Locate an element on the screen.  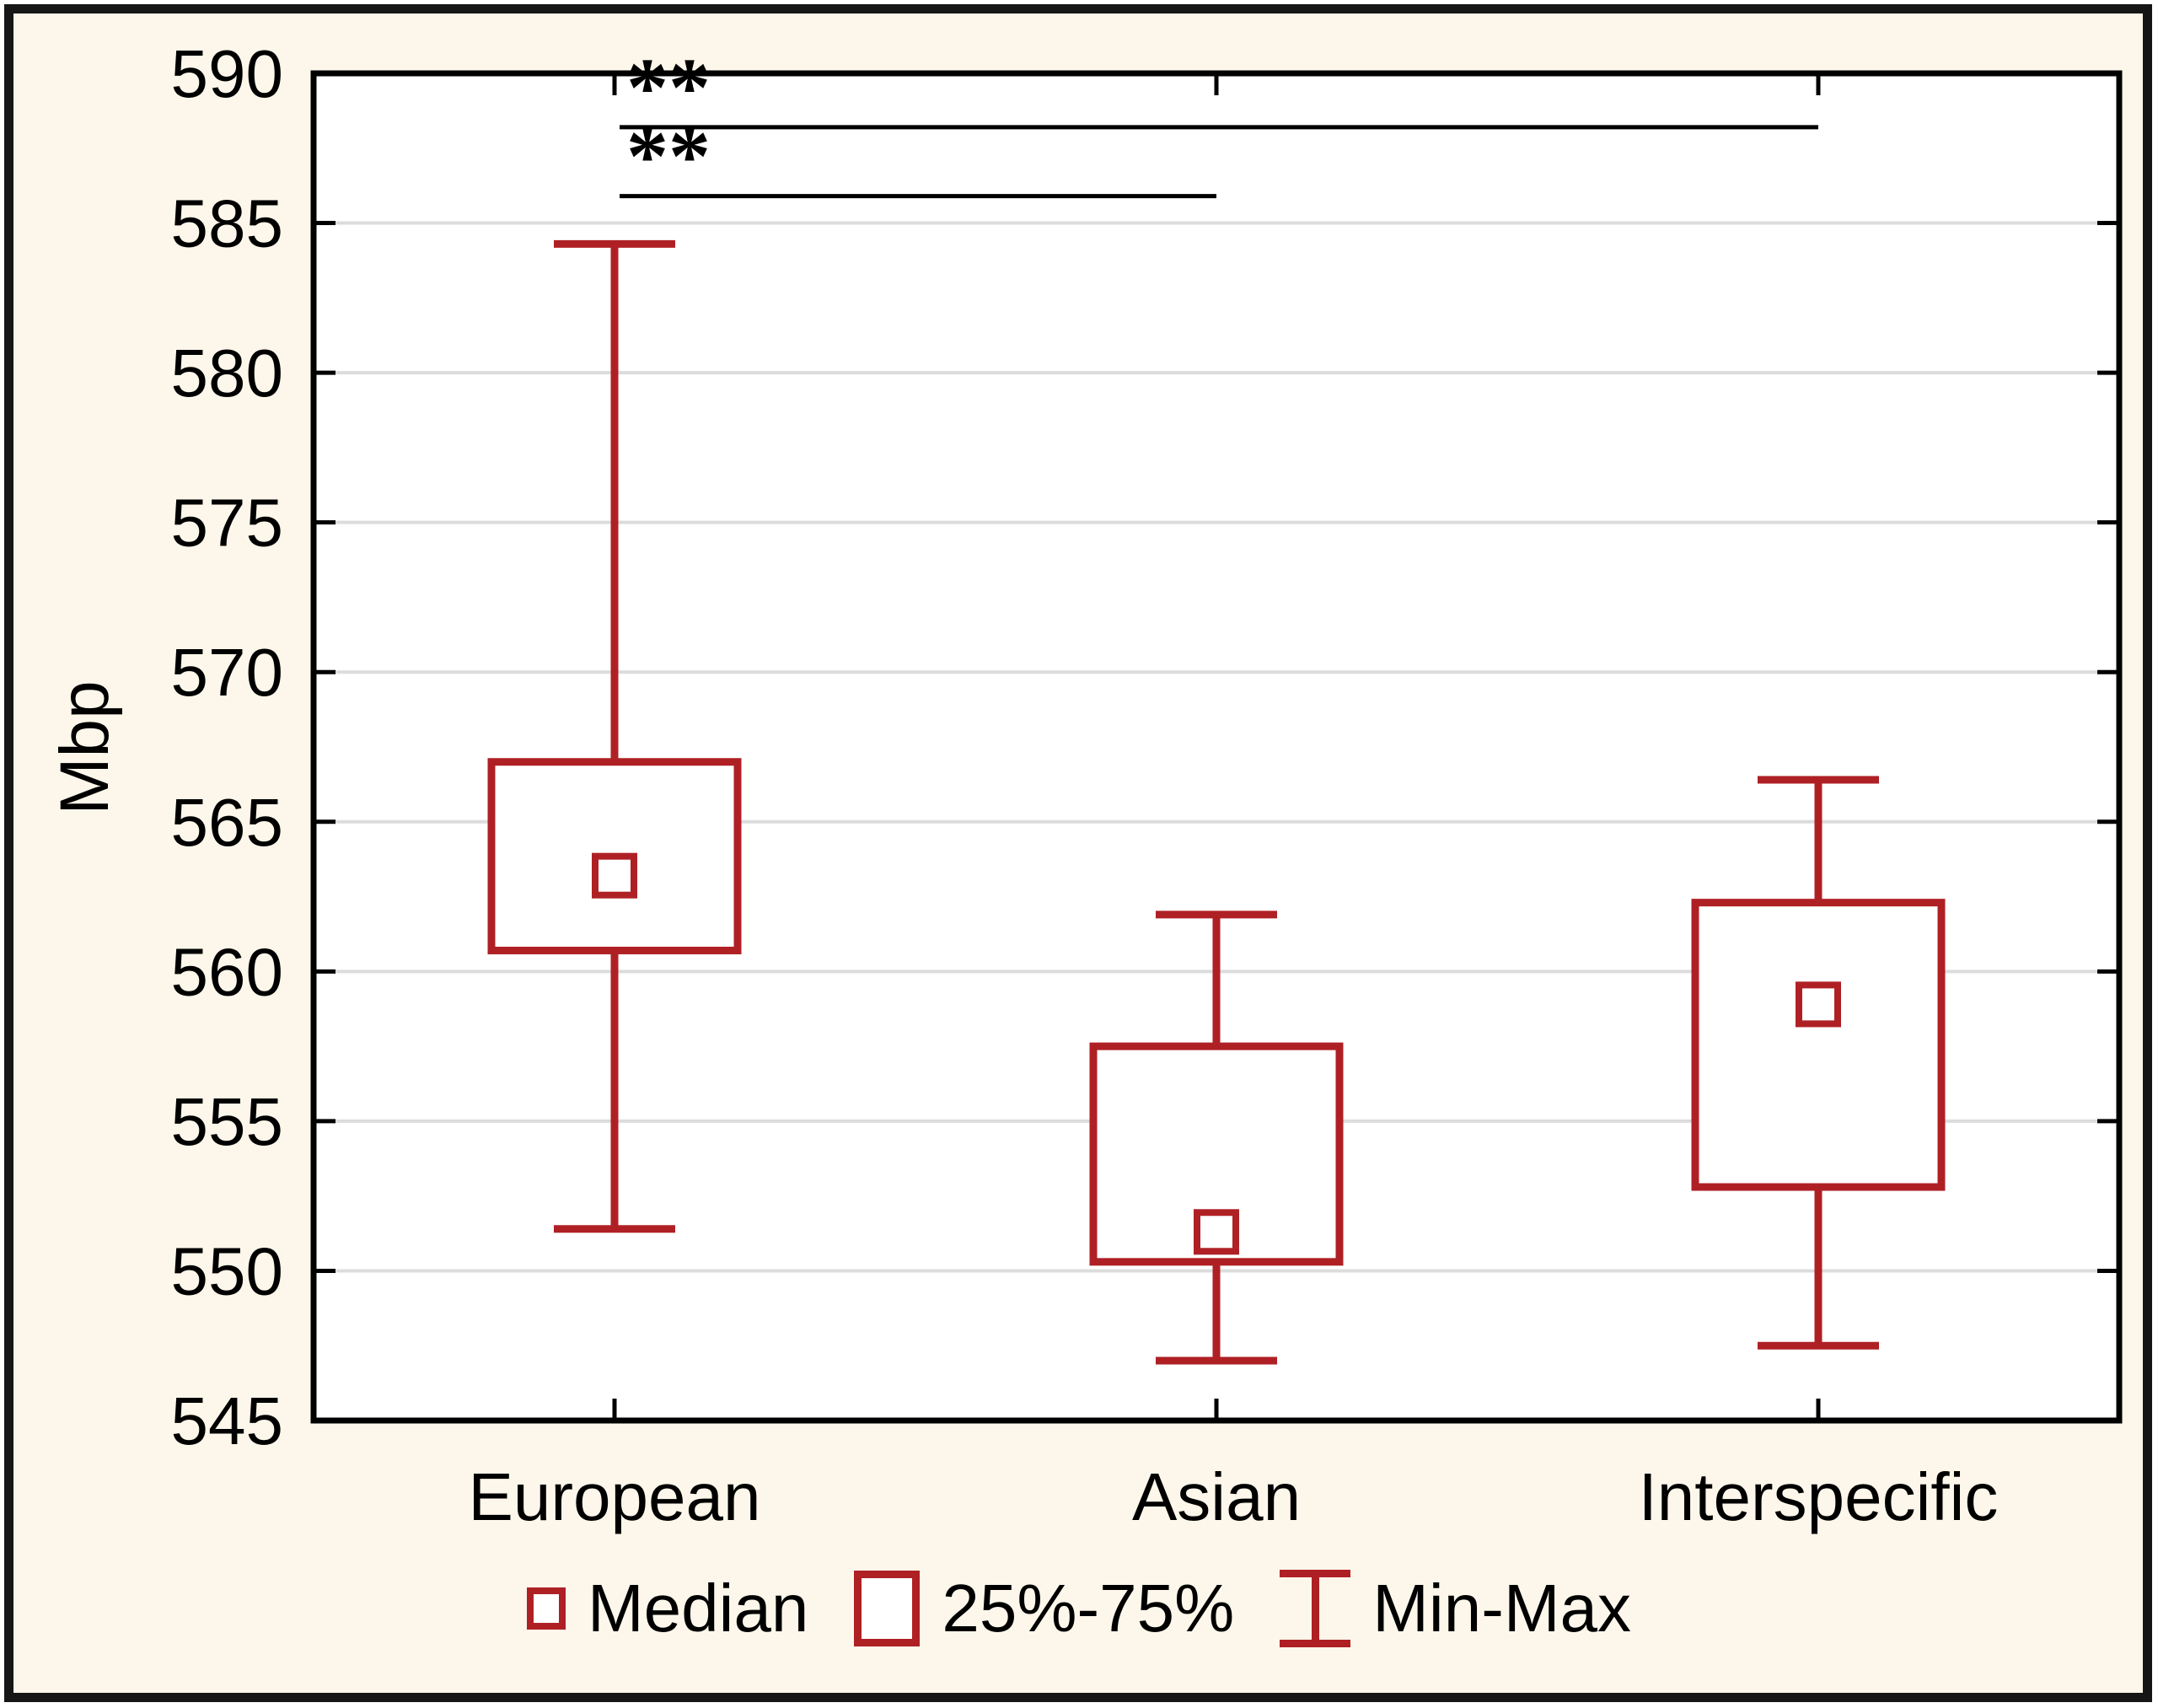
min-max-whisker-icon is located at coordinates (1315, 1608).